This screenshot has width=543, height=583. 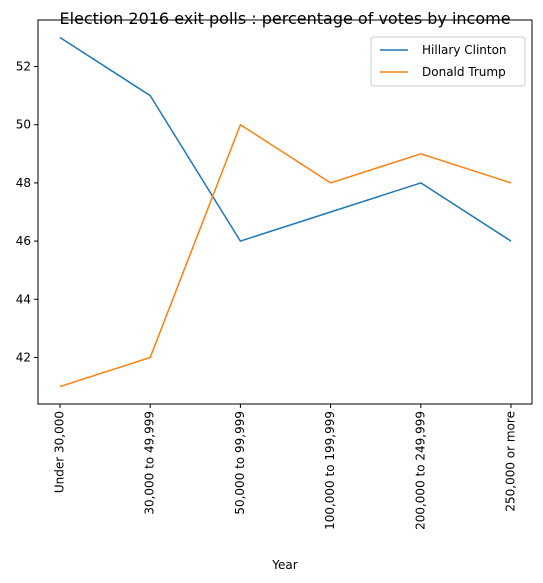 I want to click on y-tick-label: 46, so click(x=23, y=241).